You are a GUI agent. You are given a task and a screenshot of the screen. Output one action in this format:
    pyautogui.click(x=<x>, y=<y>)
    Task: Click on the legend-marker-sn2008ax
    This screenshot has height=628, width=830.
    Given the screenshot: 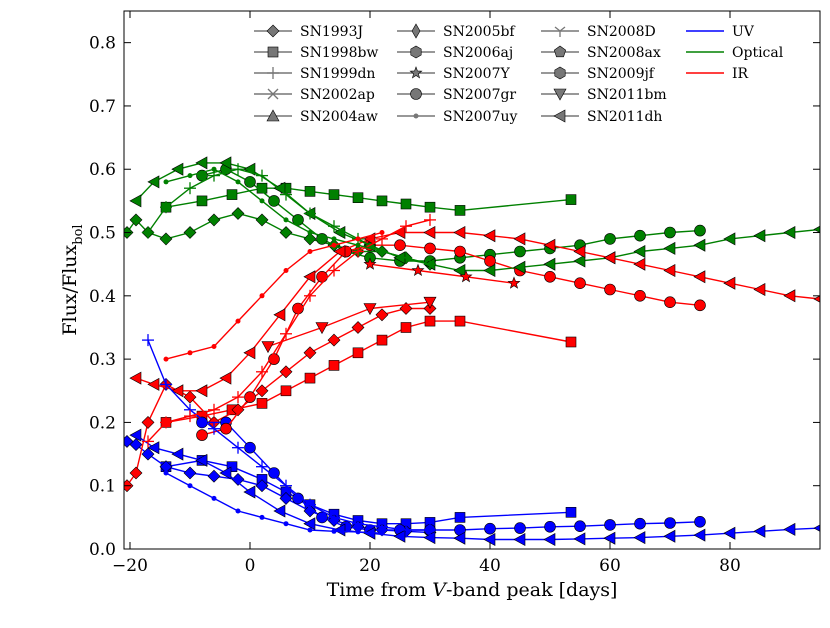 What is the action you would take?
    pyautogui.click(x=560, y=51)
    